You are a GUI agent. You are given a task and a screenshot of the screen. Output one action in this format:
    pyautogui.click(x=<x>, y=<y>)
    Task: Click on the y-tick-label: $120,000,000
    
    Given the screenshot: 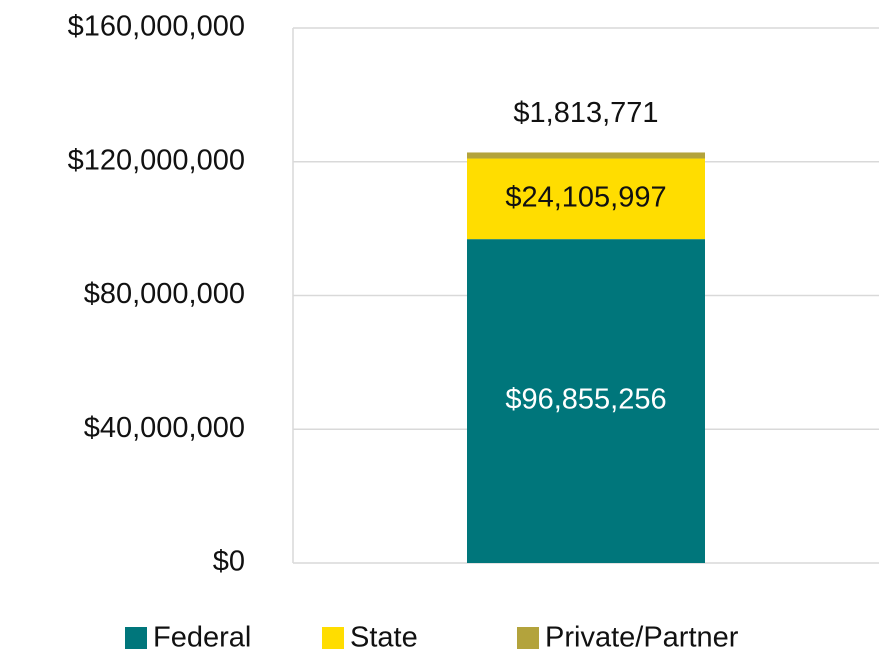 What is the action you would take?
    pyautogui.click(x=156, y=160)
    